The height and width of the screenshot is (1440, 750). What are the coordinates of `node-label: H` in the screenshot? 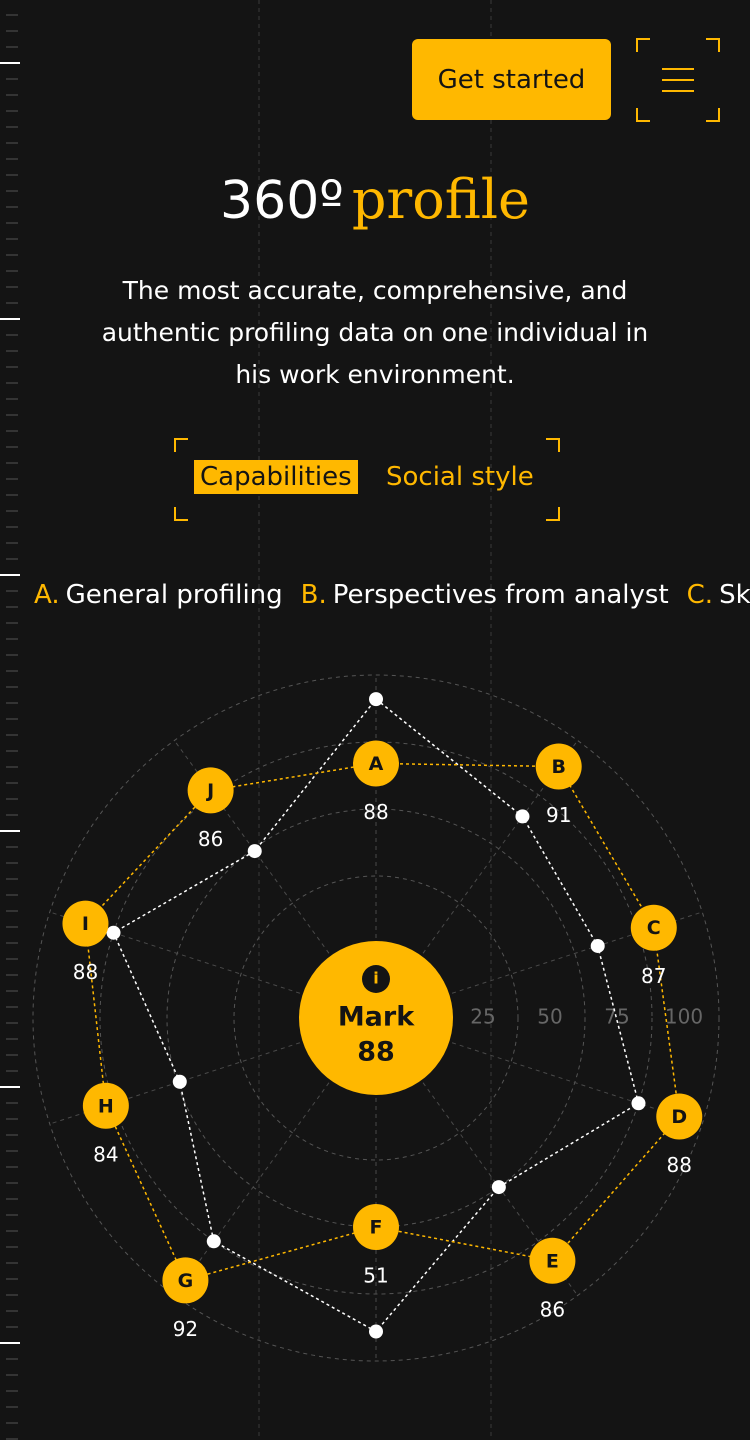 It's located at (106, 1106).